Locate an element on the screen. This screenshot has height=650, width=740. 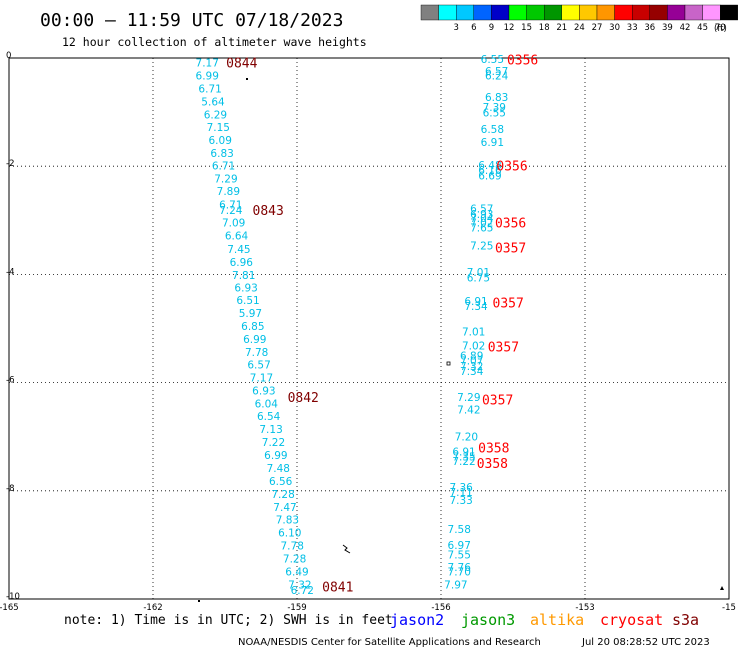
legend-bin-label: 45 is located at coordinates (702, 28).